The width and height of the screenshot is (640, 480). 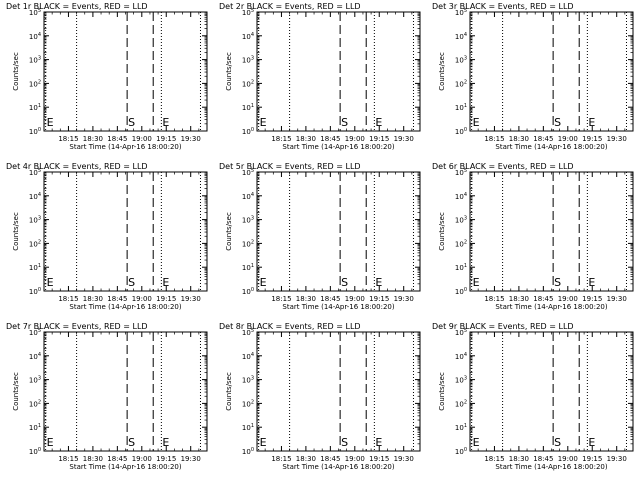 I want to click on panel-title: Det 3r BLACK = Events, RED = LLD, so click(x=503, y=6).